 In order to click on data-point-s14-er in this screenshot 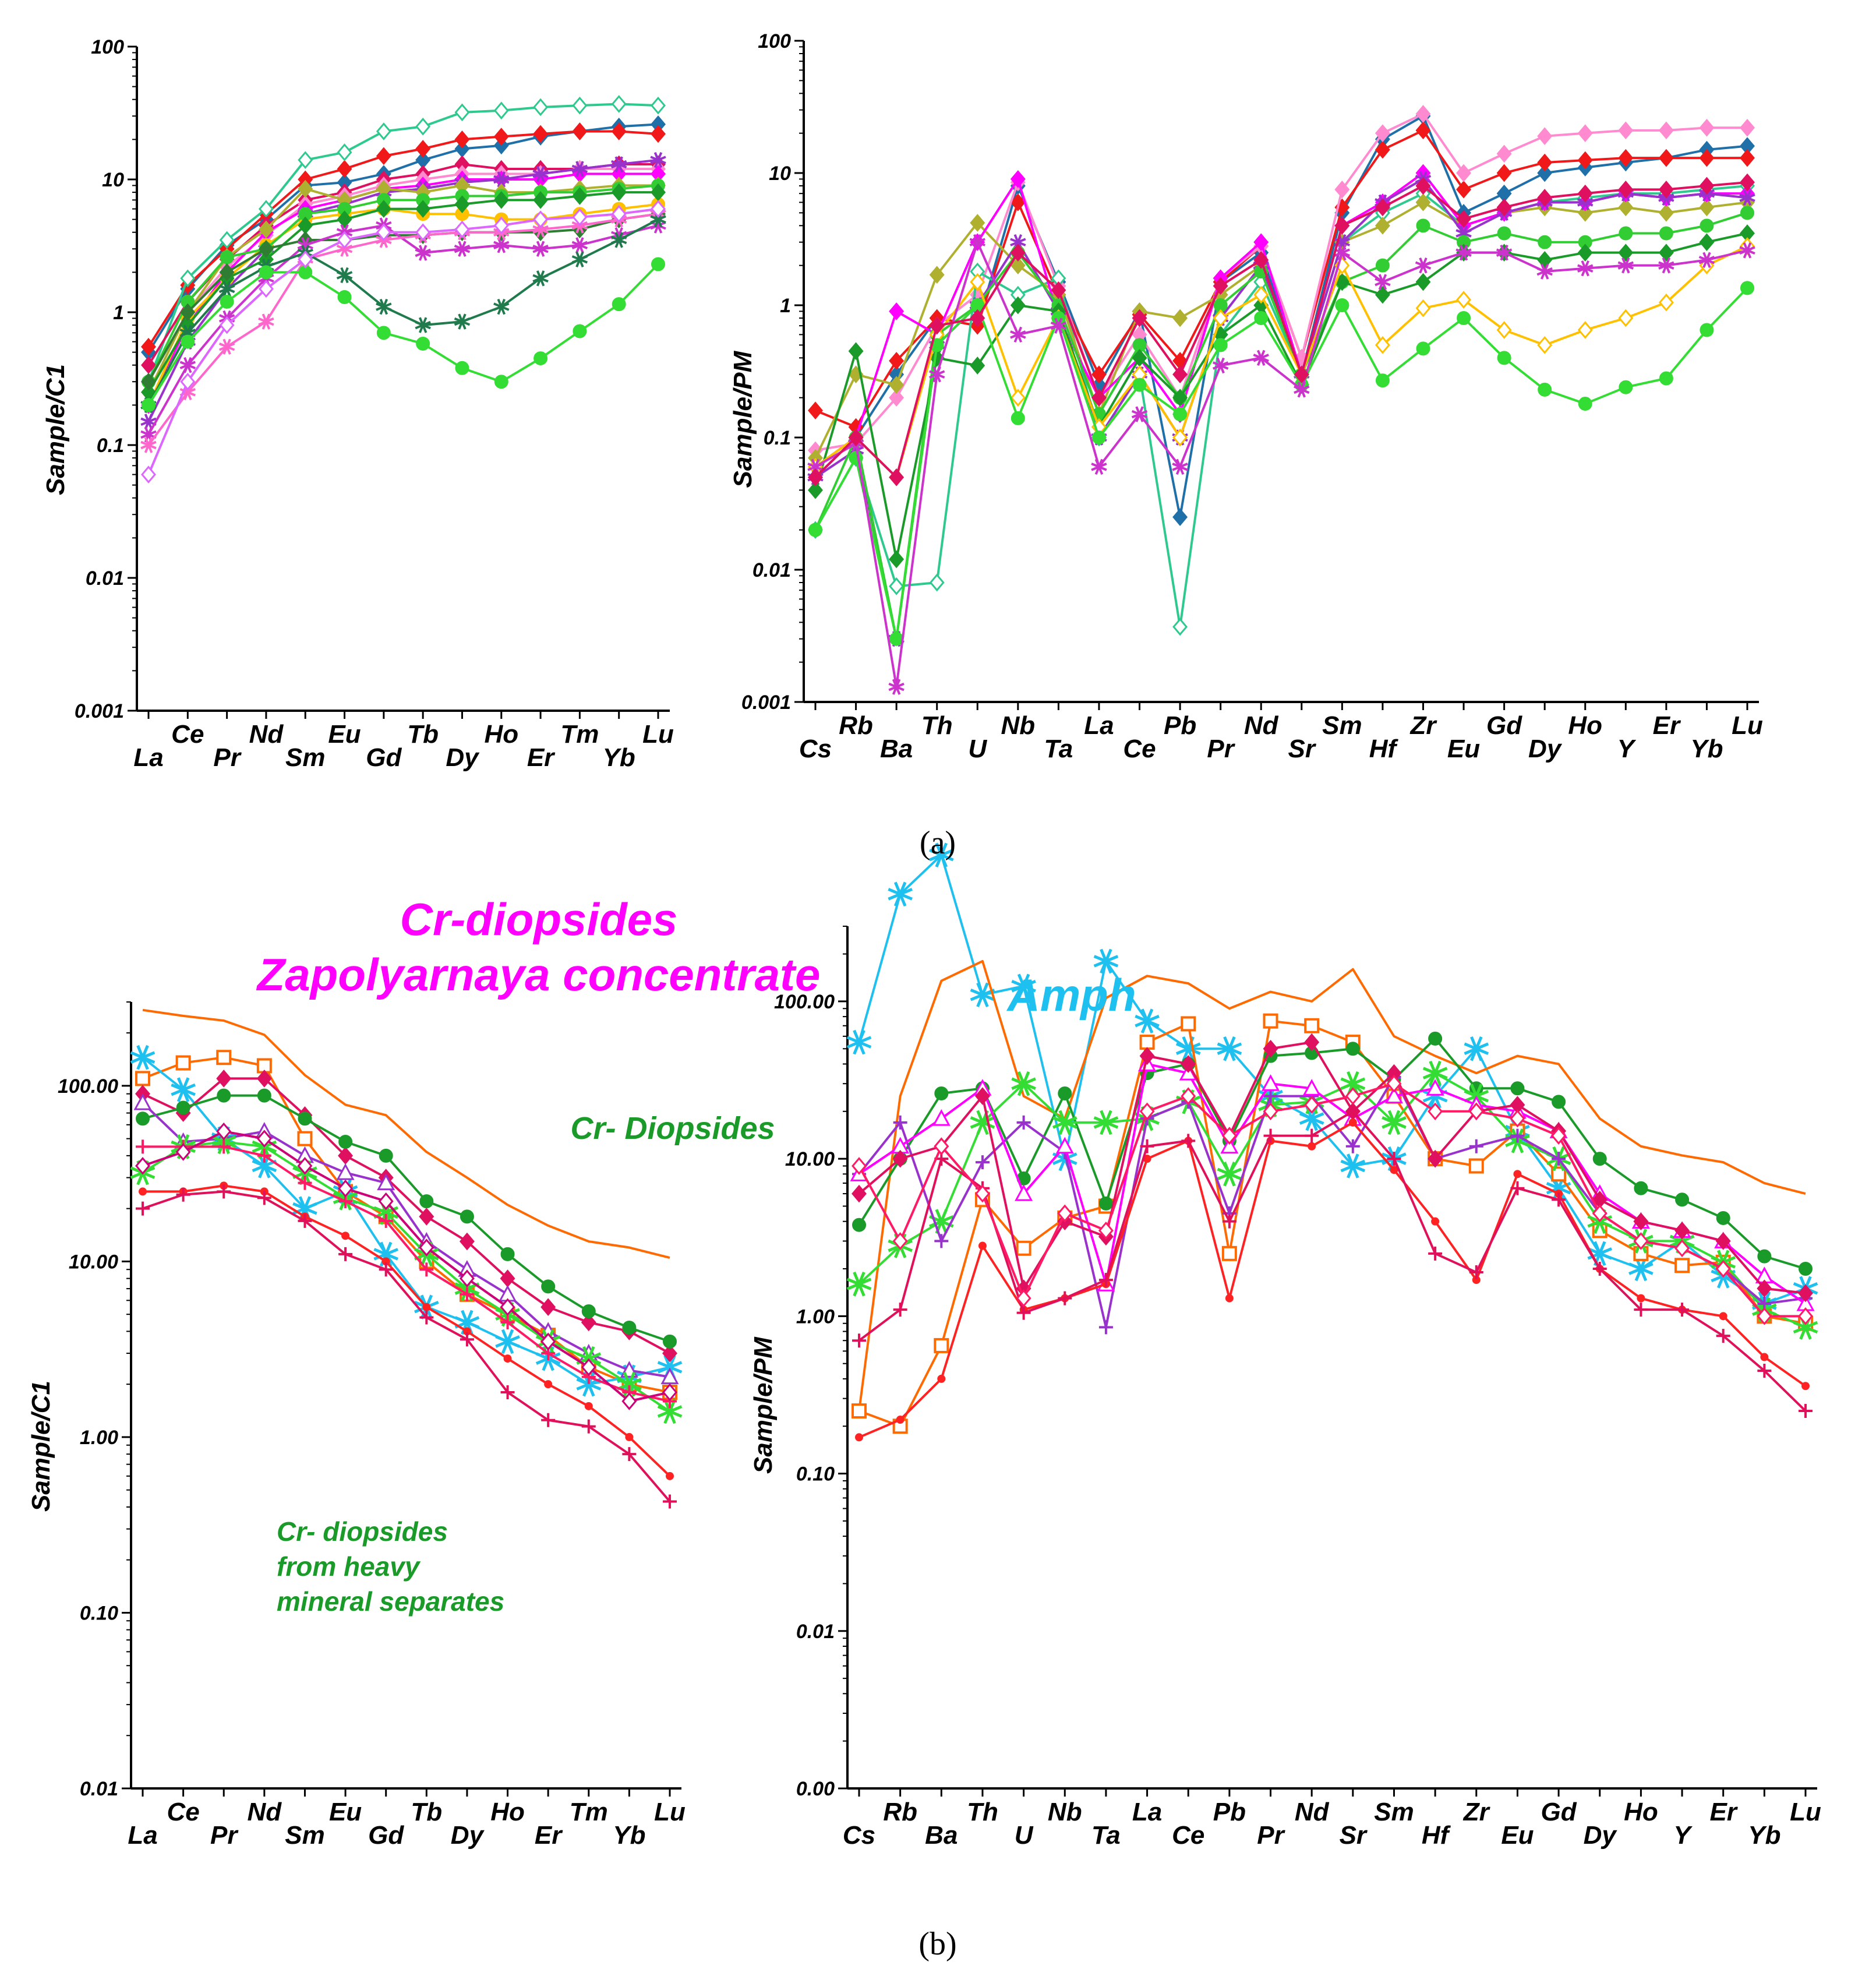, I will do `click(541, 229)`.